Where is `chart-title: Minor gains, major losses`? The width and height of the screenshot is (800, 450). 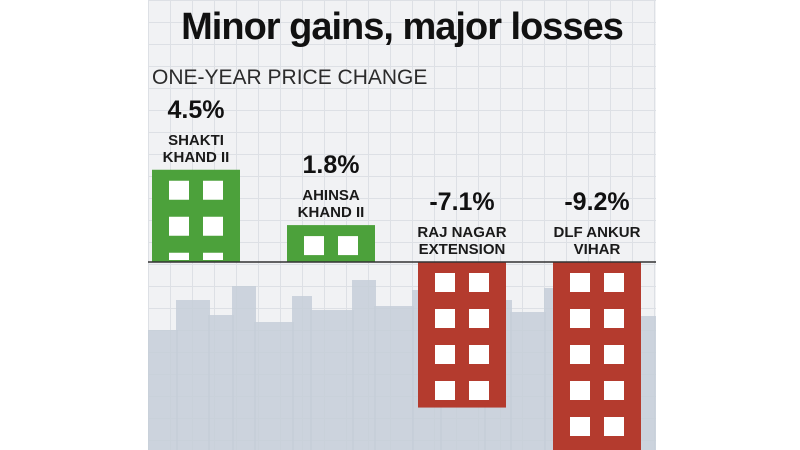
chart-title: Minor gains, major losses is located at coordinates (402, 27).